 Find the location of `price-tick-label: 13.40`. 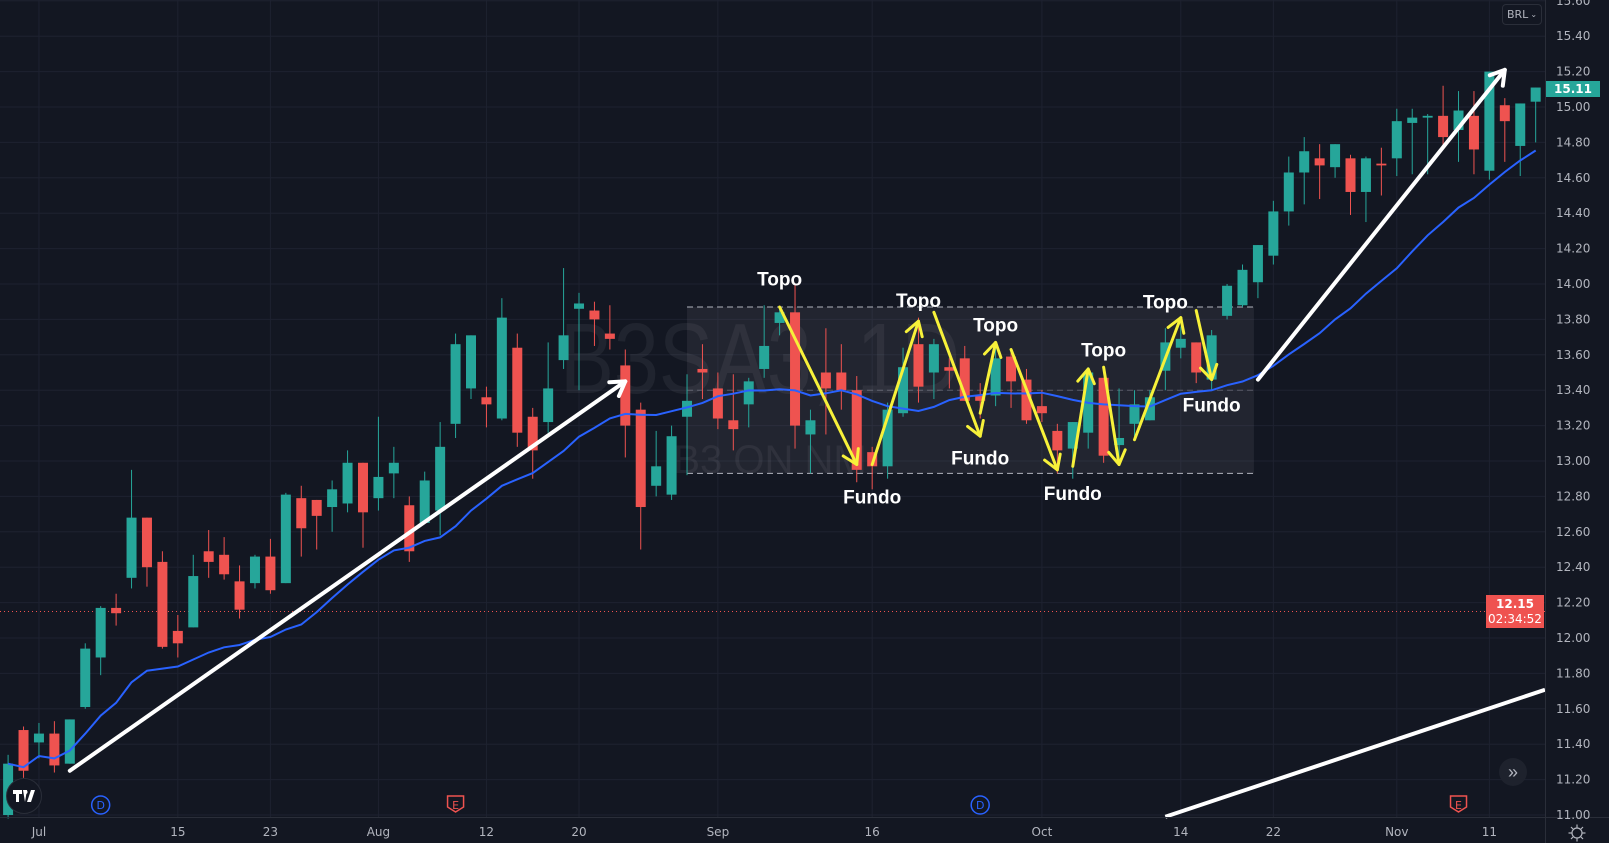

price-tick-label: 13.40 is located at coordinates (1573, 390).